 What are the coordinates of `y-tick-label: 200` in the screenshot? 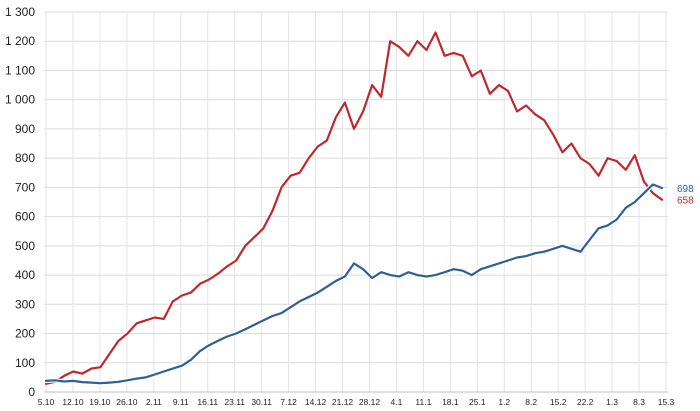 It's located at (25, 334).